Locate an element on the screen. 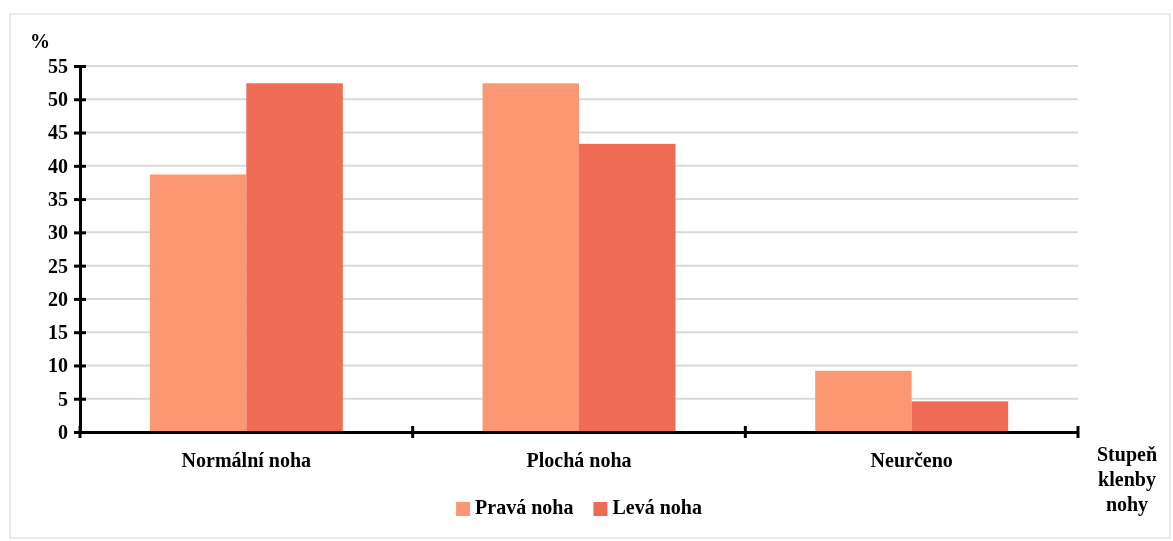 The height and width of the screenshot is (541, 1173). x-axis-title: Stupeň klenby nohy is located at coordinates (1127, 479).